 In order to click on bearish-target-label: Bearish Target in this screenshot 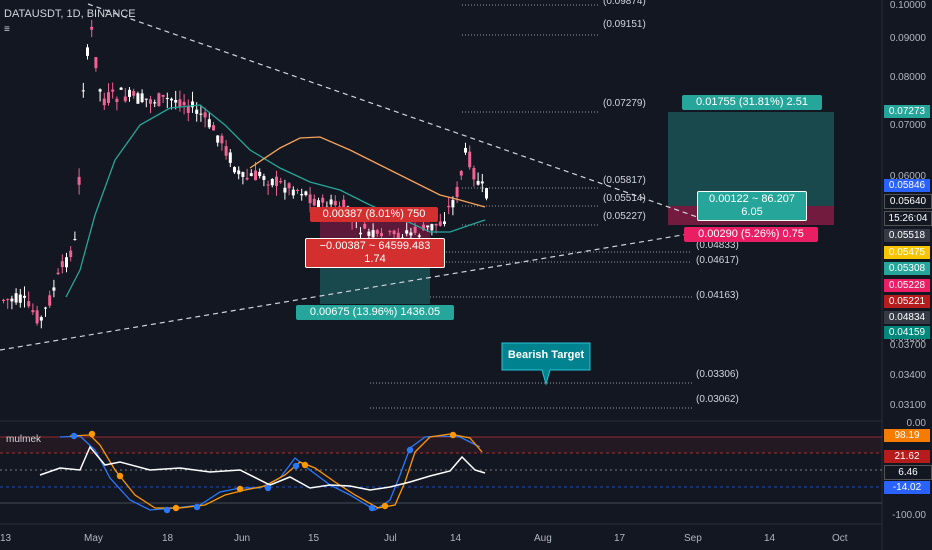, I will do `click(546, 355)`.